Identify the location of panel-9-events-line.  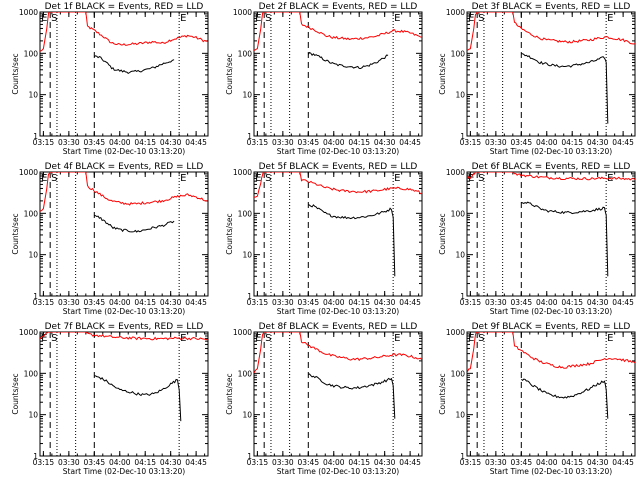
(565, 398).